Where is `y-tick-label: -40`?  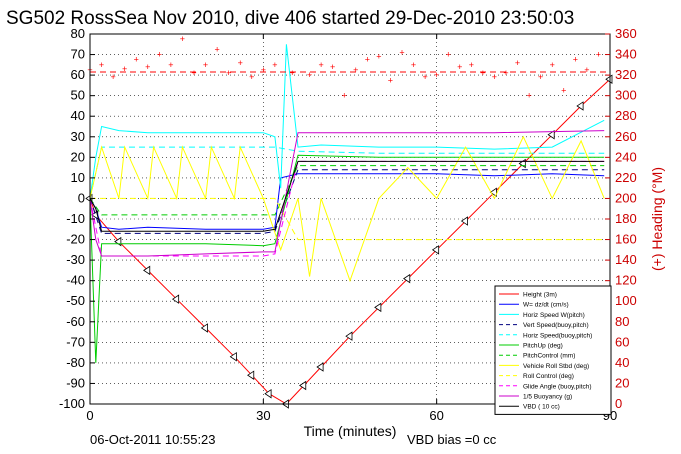
y-tick-label: -40 is located at coordinates (75, 280).